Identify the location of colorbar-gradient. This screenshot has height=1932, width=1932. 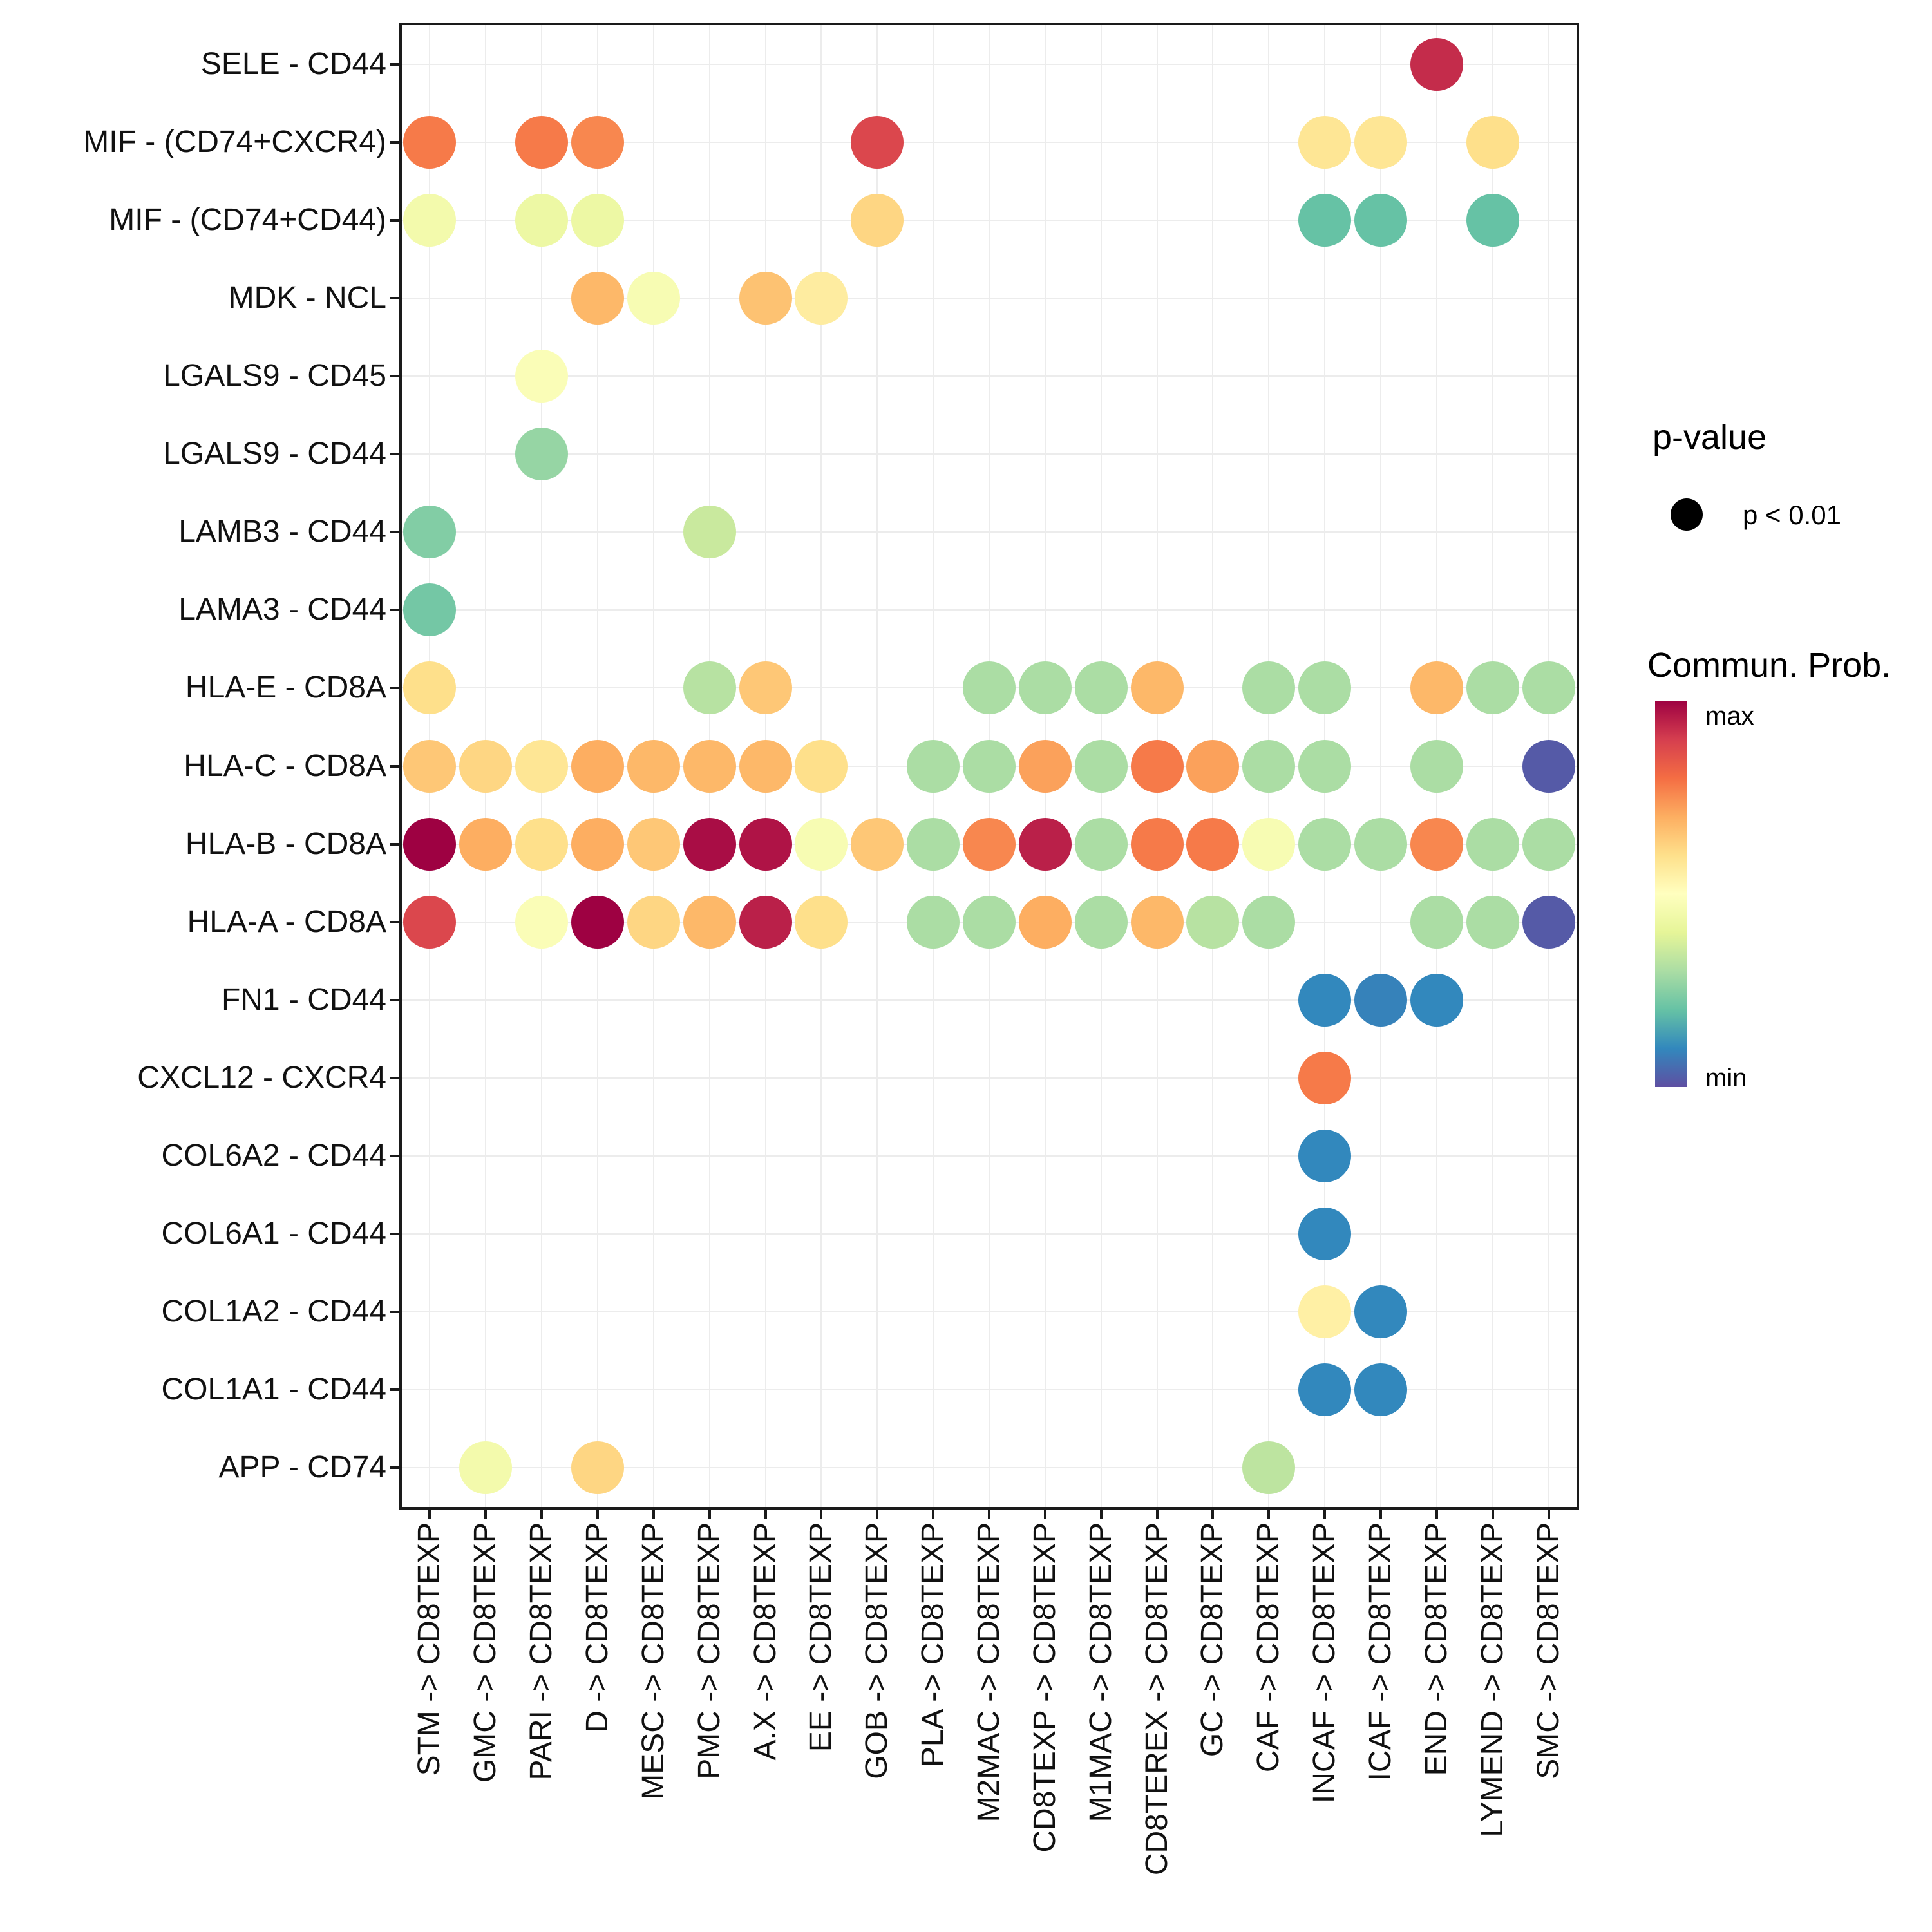
(1671, 894).